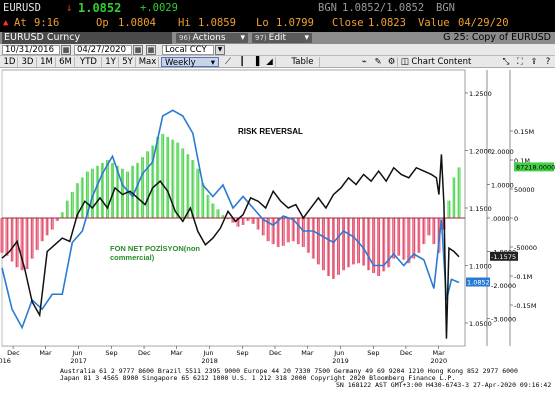 The width and height of the screenshot is (555, 400). I want to click on table-button: Table, so click(303, 62).